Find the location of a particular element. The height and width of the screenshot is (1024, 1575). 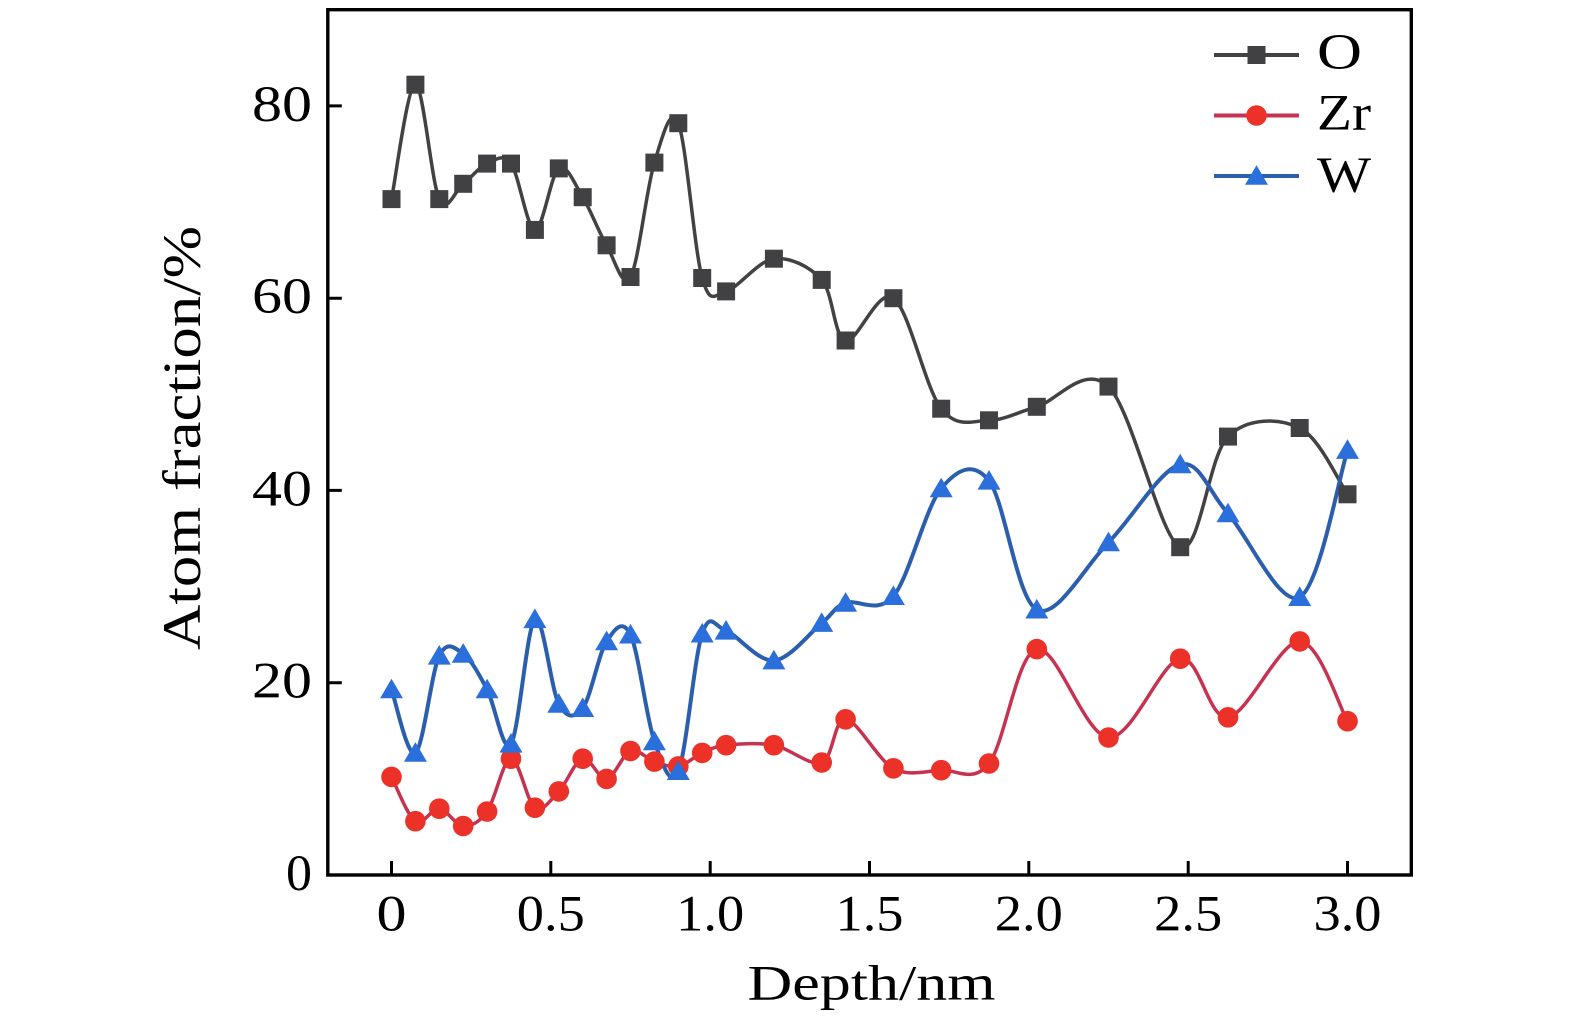

svg-text: 80 is located at coordinates (282, 105).